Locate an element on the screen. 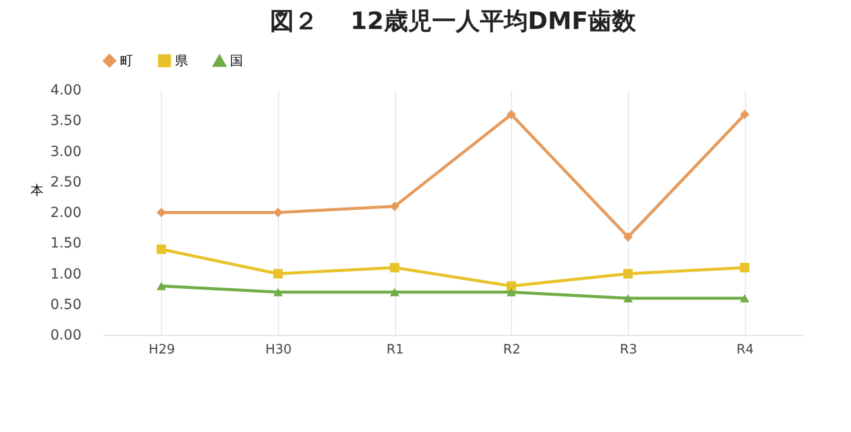 The width and height of the screenshot is (851, 432). x-tick-label: R4 is located at coordinates (745, 350).